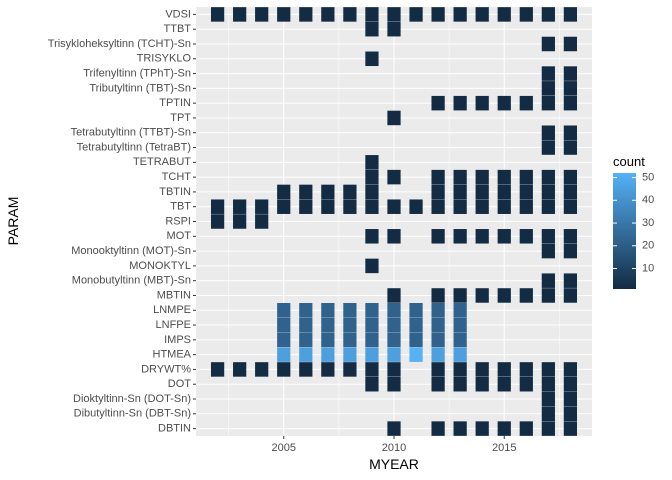 This screenshot has width=672, height=480. I want to click on x-tick-label: 2005, so click(284, 448).